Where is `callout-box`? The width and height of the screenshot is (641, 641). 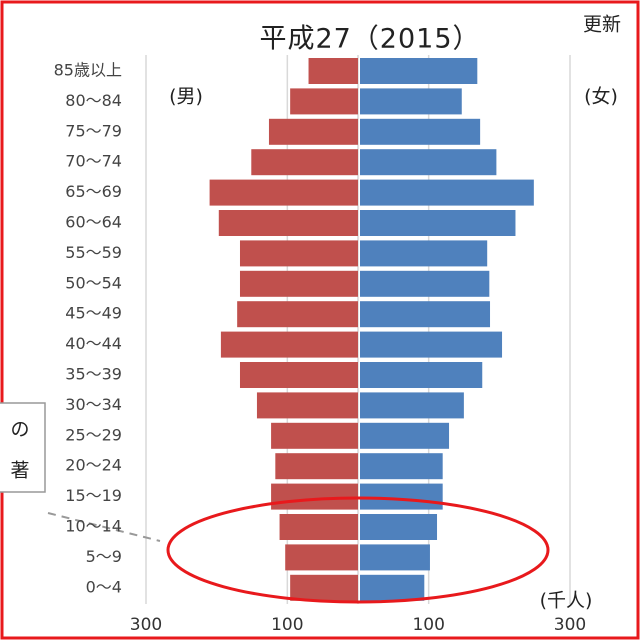 callout-box is located at coordinates (23, 447).